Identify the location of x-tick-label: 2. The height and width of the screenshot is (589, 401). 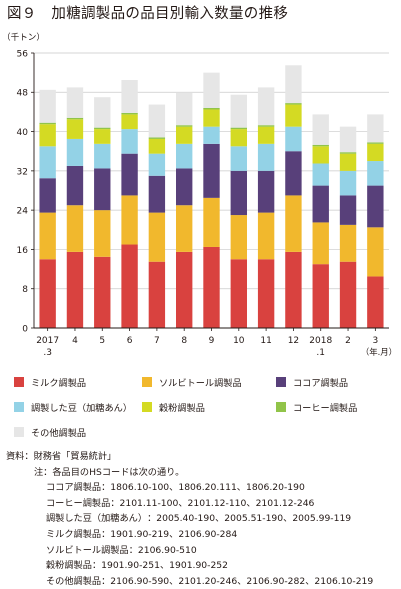
(348, 341).